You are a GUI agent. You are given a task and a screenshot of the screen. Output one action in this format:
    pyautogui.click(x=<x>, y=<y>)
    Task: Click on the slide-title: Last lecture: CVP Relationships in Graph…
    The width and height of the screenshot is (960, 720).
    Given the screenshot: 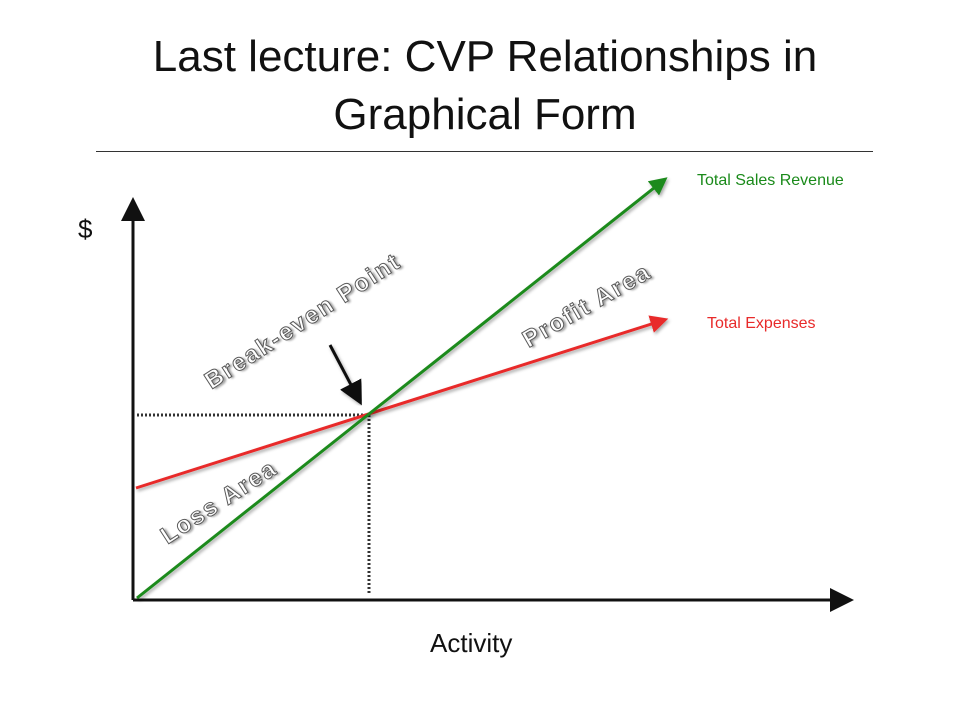 What is the action you would take?
    pyautogui.click(x=485, y=85)
    